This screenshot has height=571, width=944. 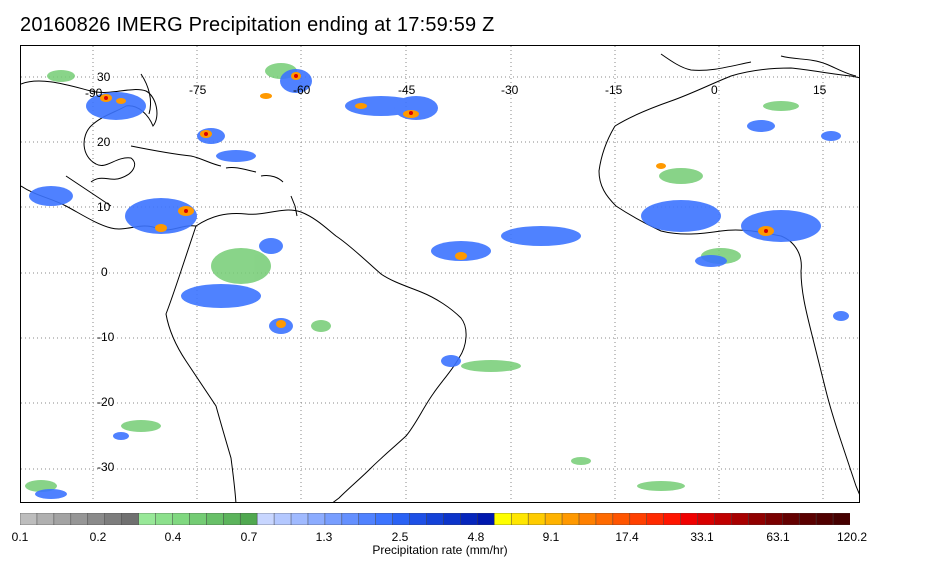 What do you see at coordinates (324, 537) in the screenshot?
I see `colorbar-tick: 1.3` at bounding box center [324, 537].